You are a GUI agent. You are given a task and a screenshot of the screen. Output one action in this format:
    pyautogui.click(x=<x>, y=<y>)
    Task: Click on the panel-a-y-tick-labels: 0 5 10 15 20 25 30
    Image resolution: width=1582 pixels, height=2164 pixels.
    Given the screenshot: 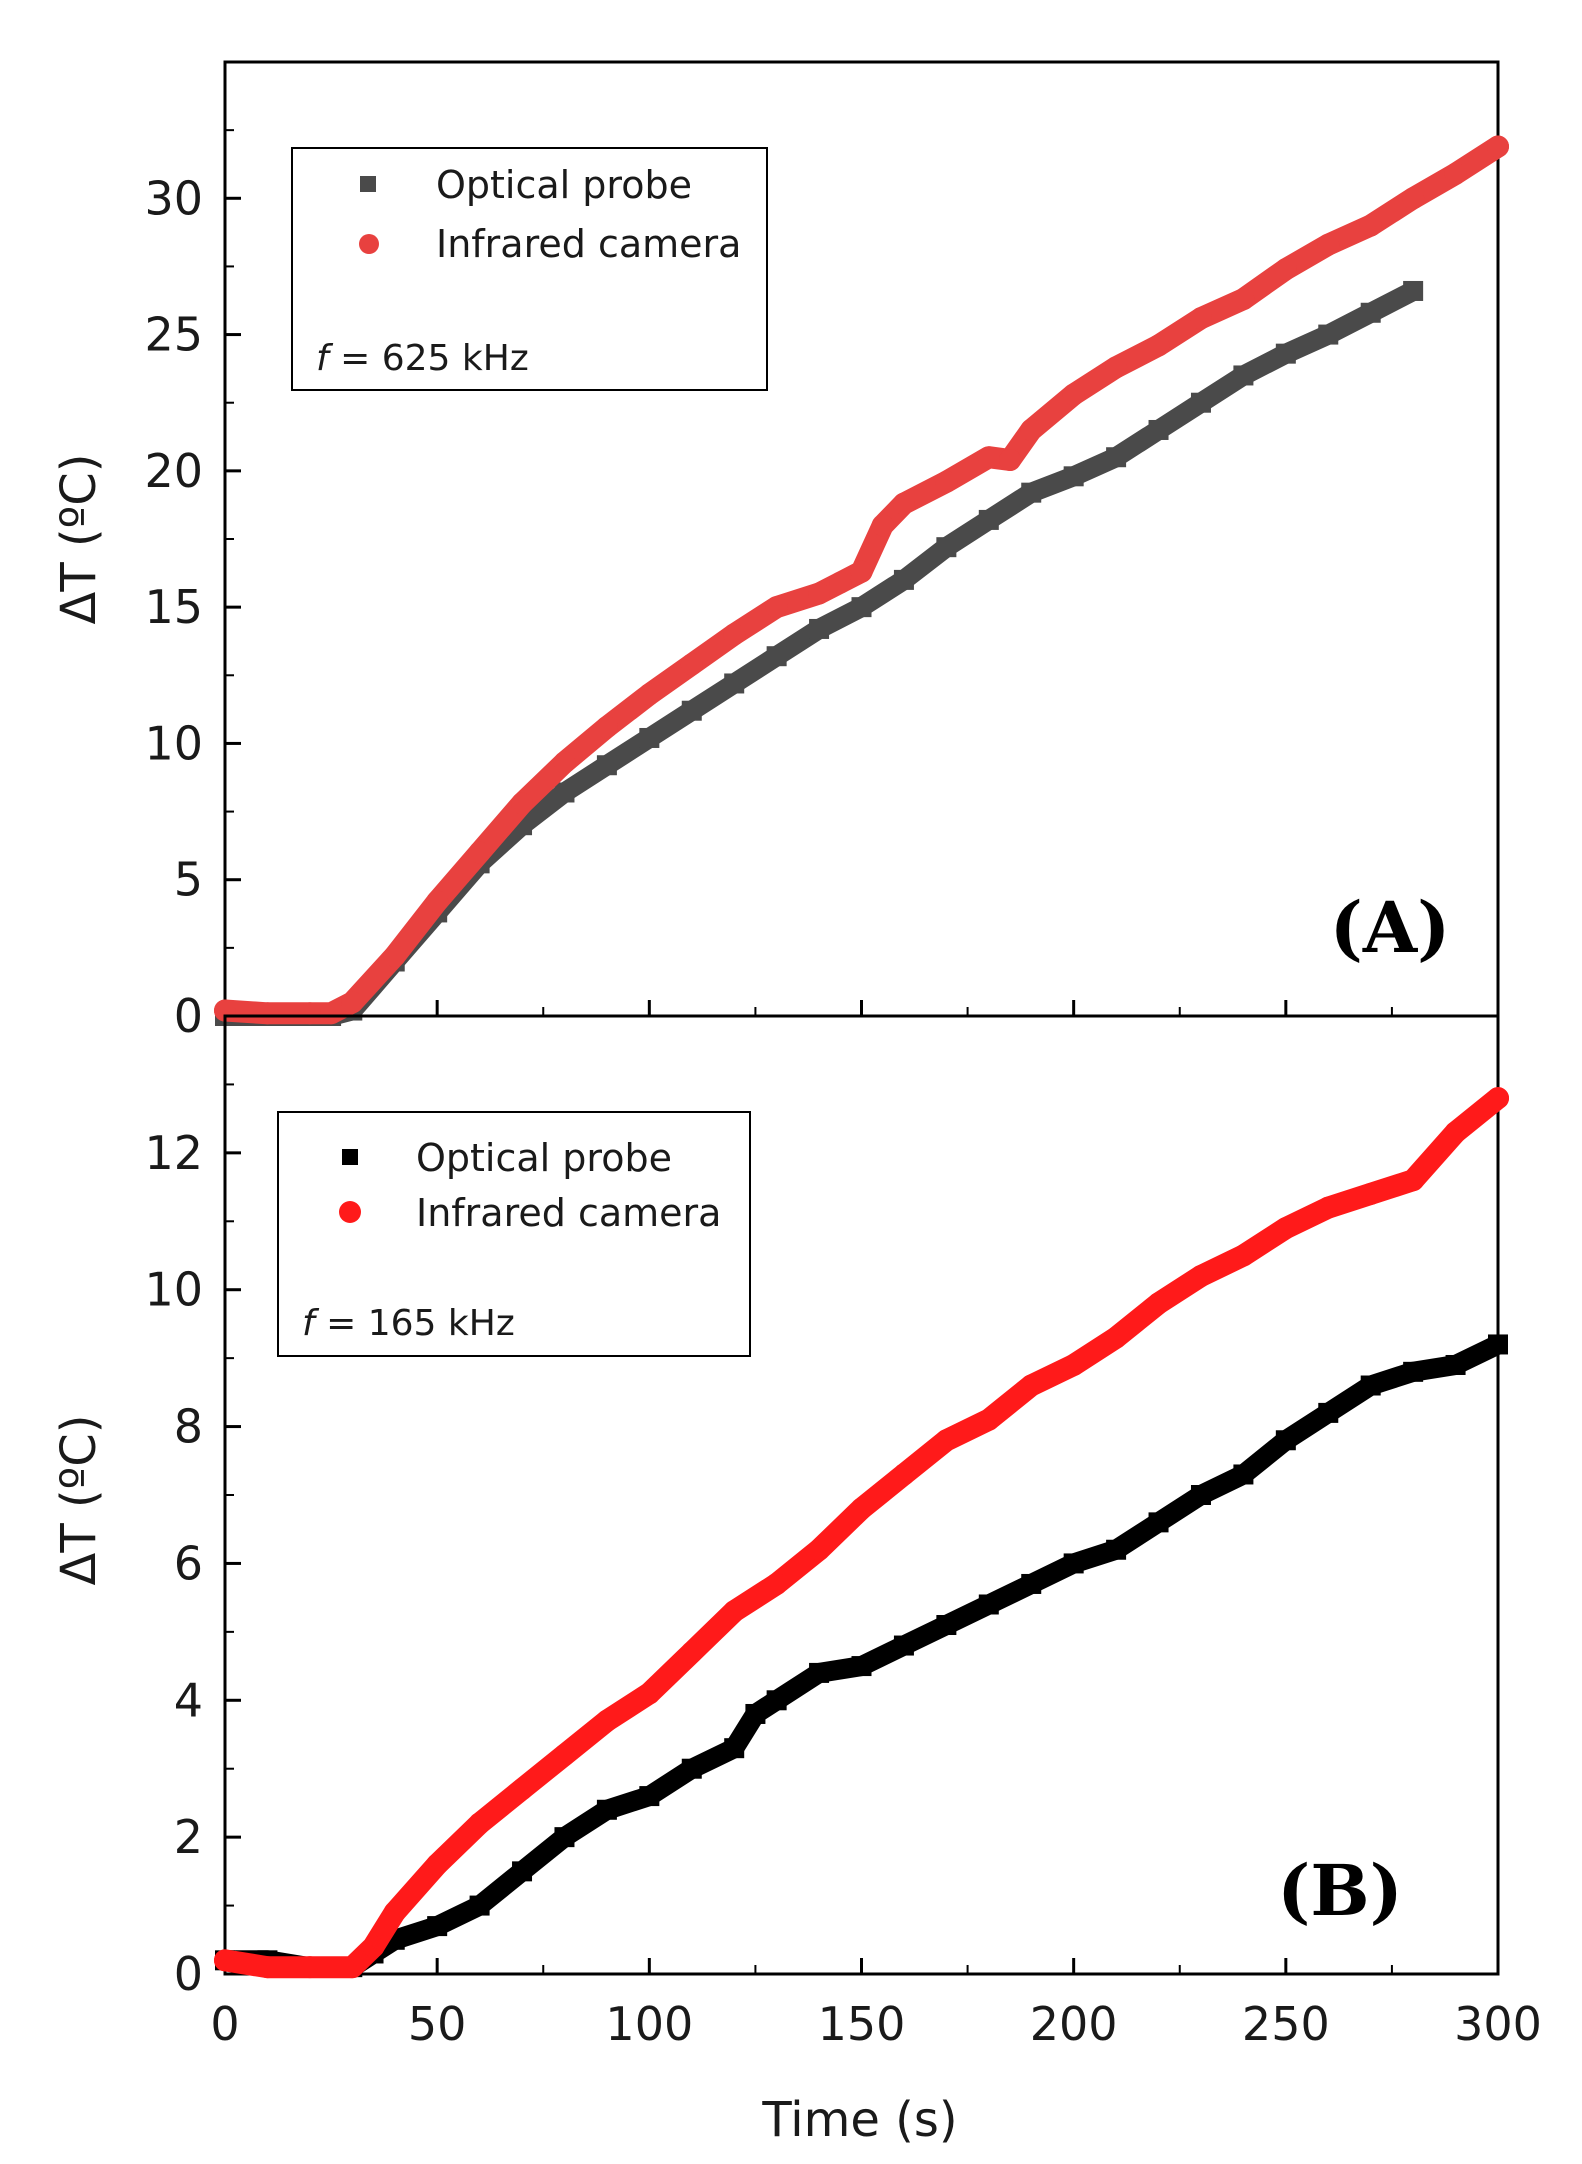 What is the action you would take?
    pyautogui.click(x=173, y=607)
    